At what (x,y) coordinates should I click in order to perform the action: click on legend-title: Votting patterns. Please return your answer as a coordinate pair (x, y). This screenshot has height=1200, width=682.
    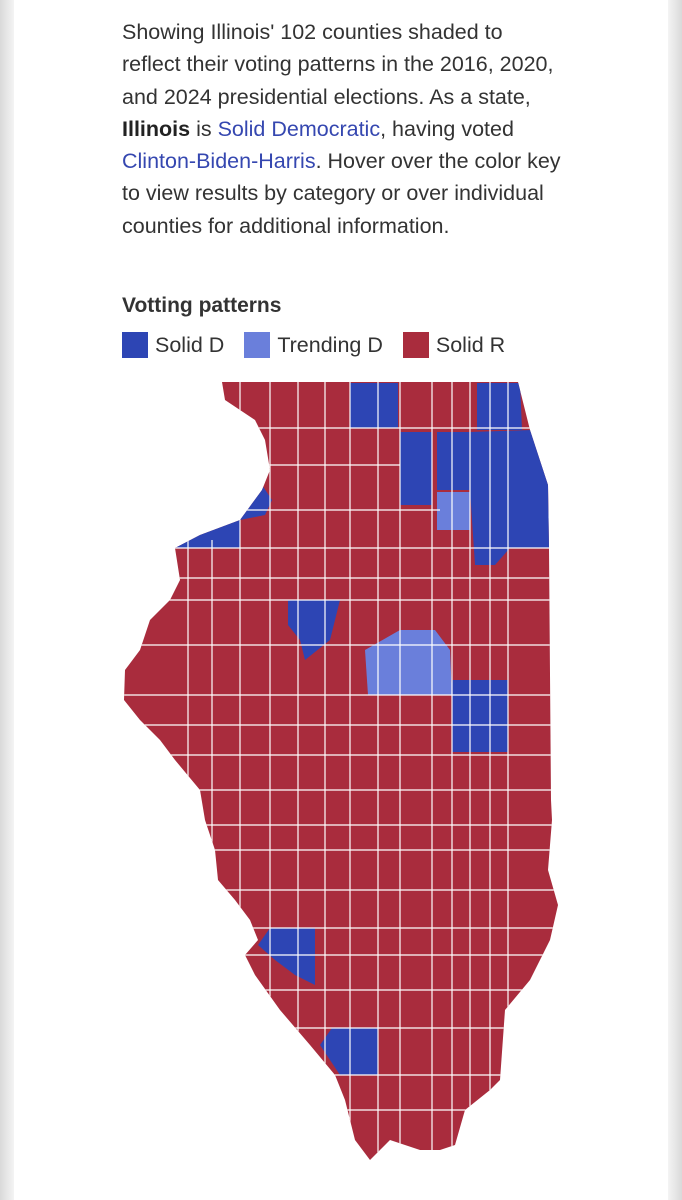
    Looking at the image, I should click on (202, 305).